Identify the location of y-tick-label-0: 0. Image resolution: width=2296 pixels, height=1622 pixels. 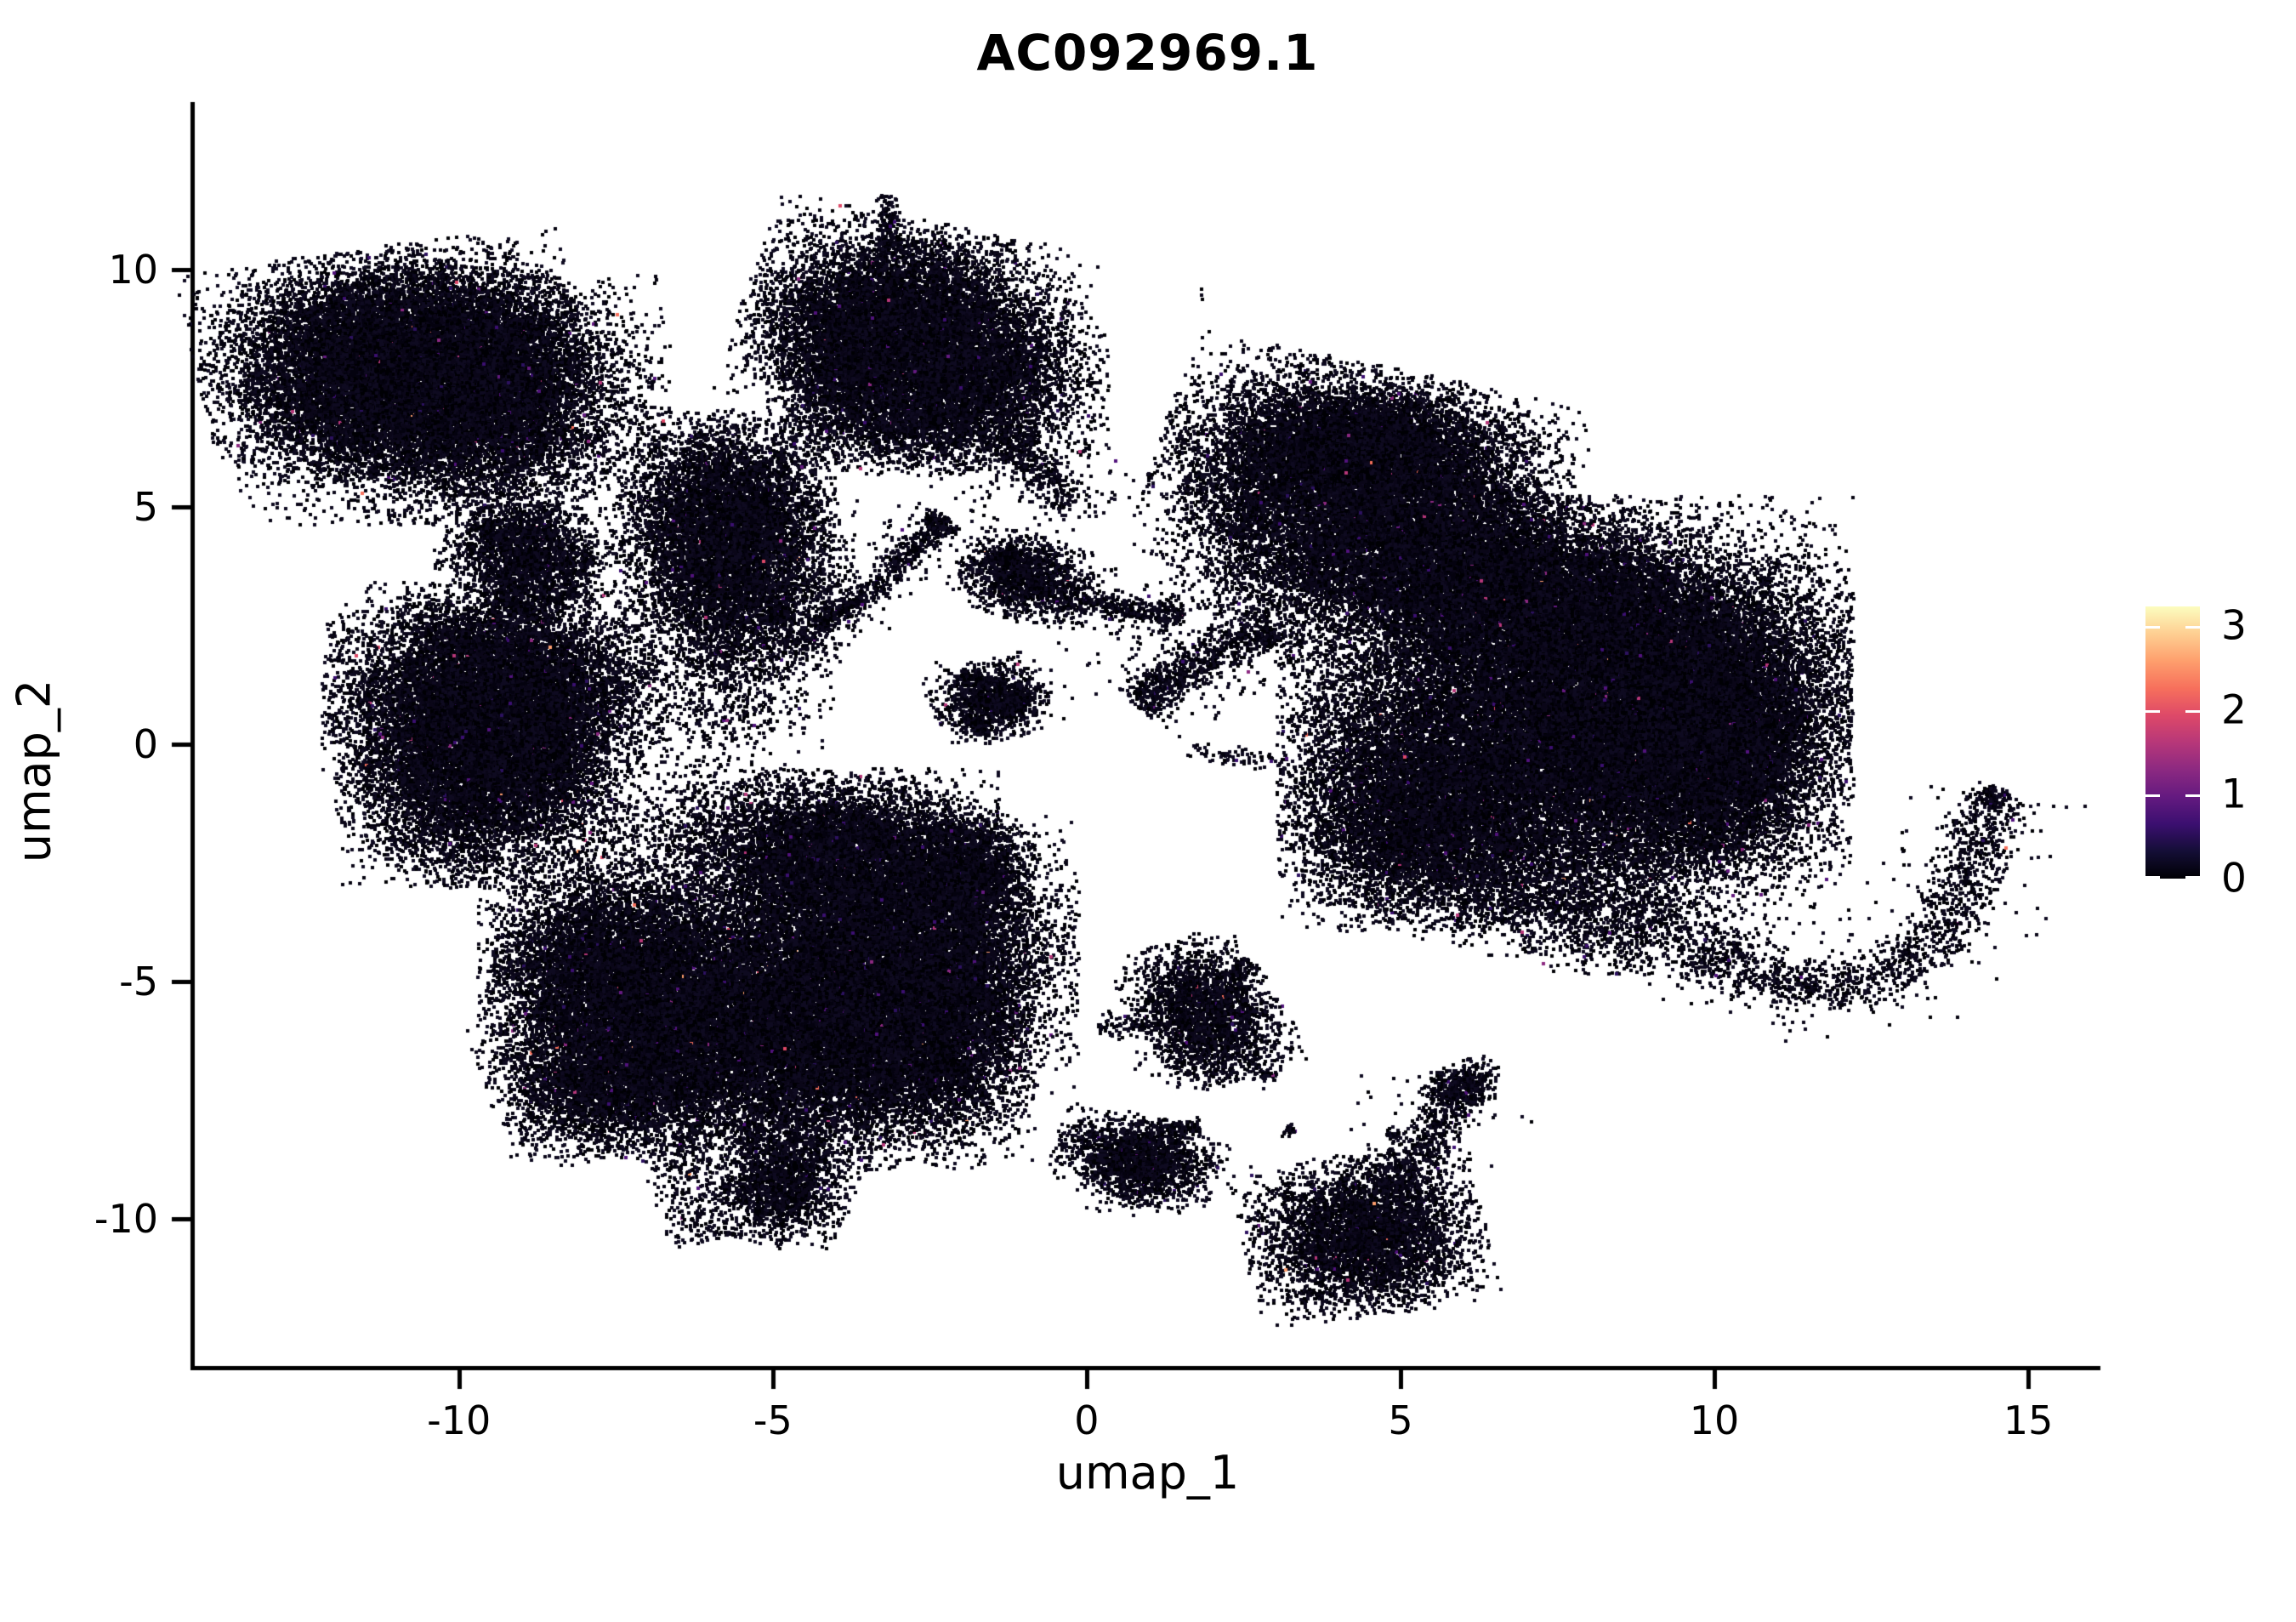
(145, 743).